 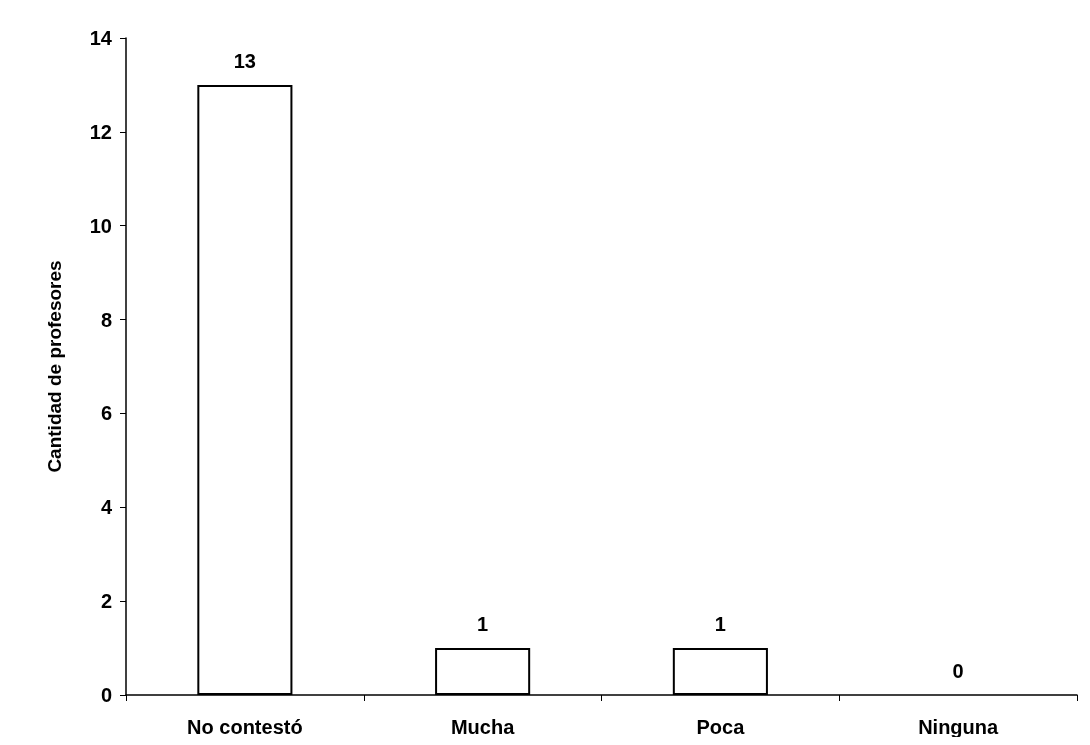 I want to click on x-tick-label: No contestó, so click(x=245, y=727).